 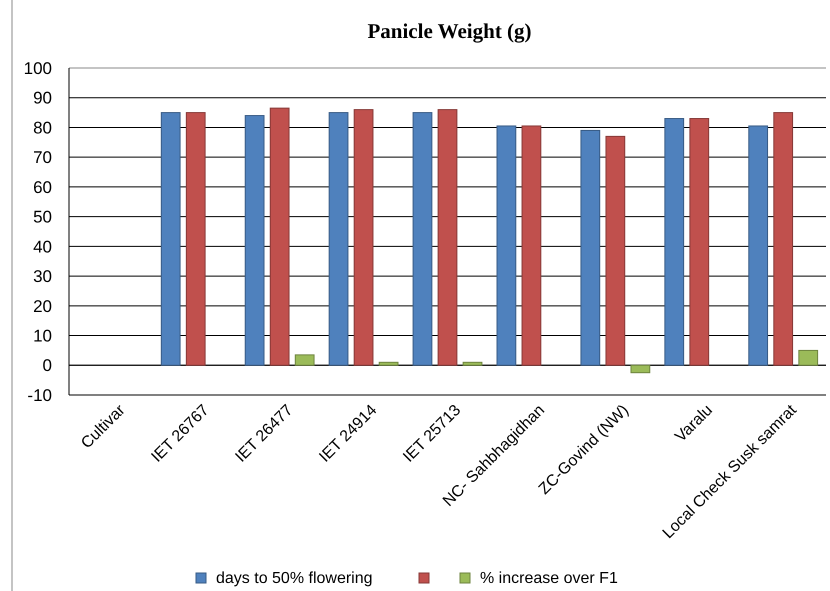 I want to click on y-tick-label: 30, so click(x=42, y=276).